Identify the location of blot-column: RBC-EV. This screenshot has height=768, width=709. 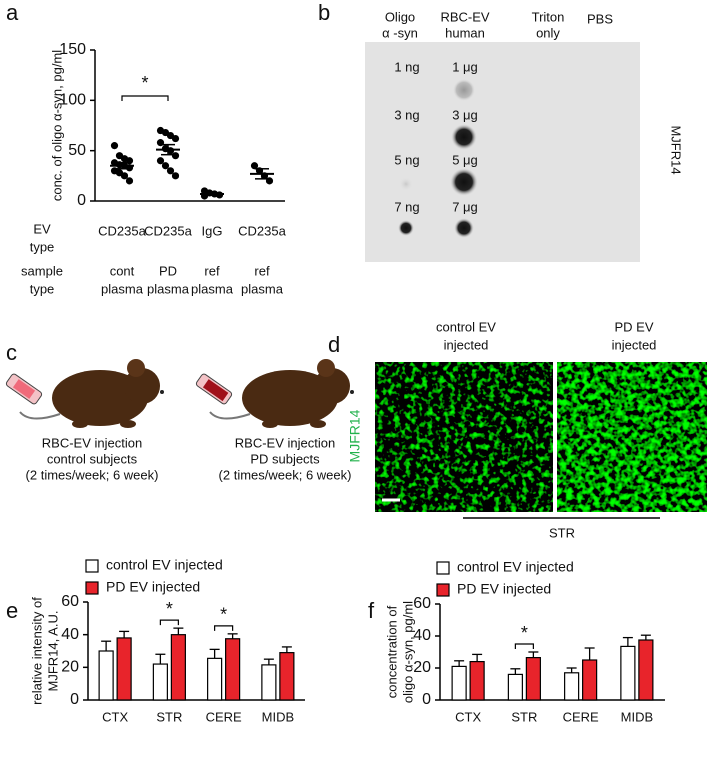
(464, 16).